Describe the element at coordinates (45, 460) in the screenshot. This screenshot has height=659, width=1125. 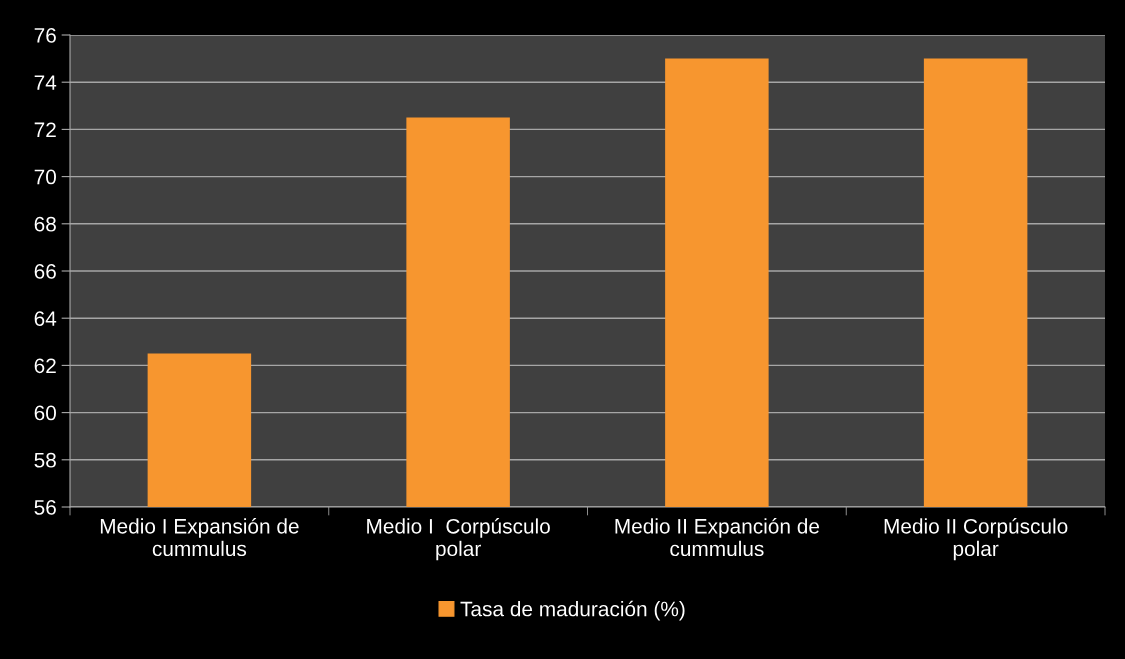
I see `y-tick-label: 58` at that location.